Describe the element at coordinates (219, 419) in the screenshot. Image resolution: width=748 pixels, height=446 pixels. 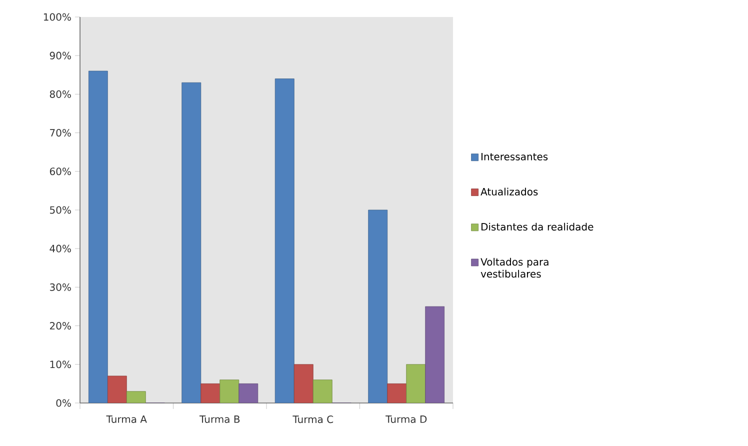
I see `x-tick-label: Turma B` at that location.